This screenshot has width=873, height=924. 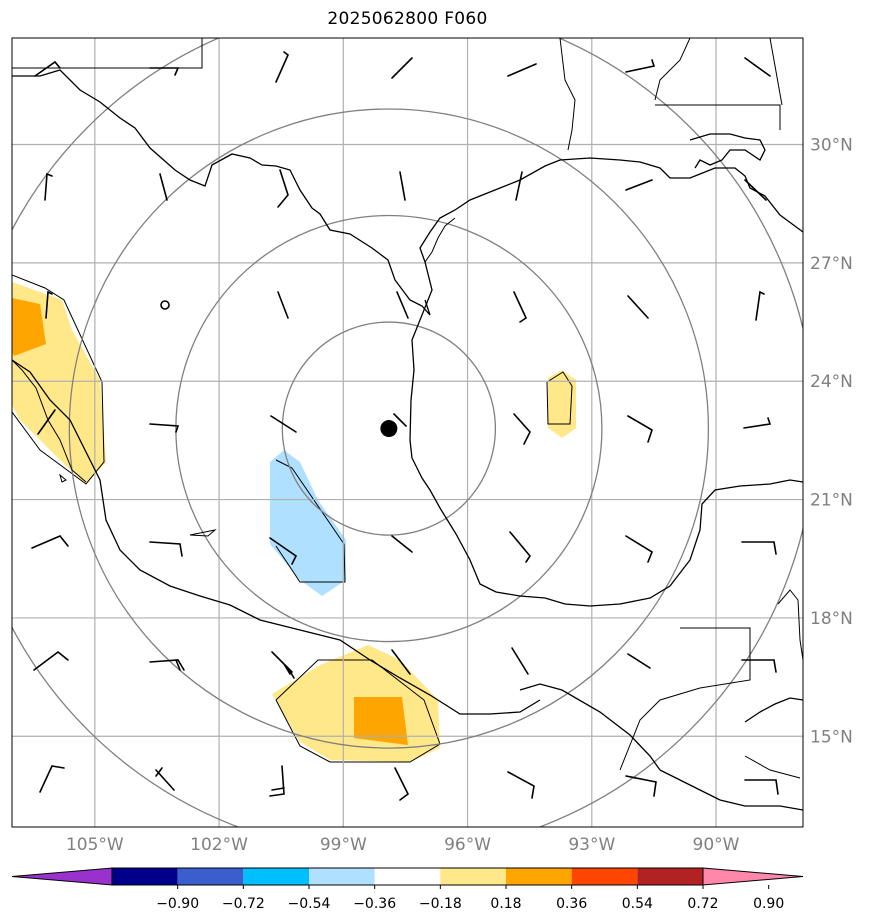 What do you see at coordinates (606, 299) in the screenshot?
I see `us-gulf-coast` at bounding box center [606, 299].